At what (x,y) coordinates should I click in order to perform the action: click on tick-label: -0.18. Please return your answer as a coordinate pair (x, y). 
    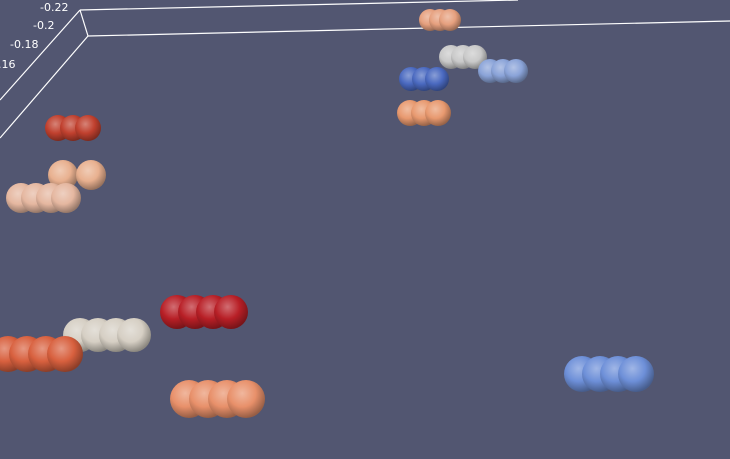
    Looking at the image, I should click on (24, 44).